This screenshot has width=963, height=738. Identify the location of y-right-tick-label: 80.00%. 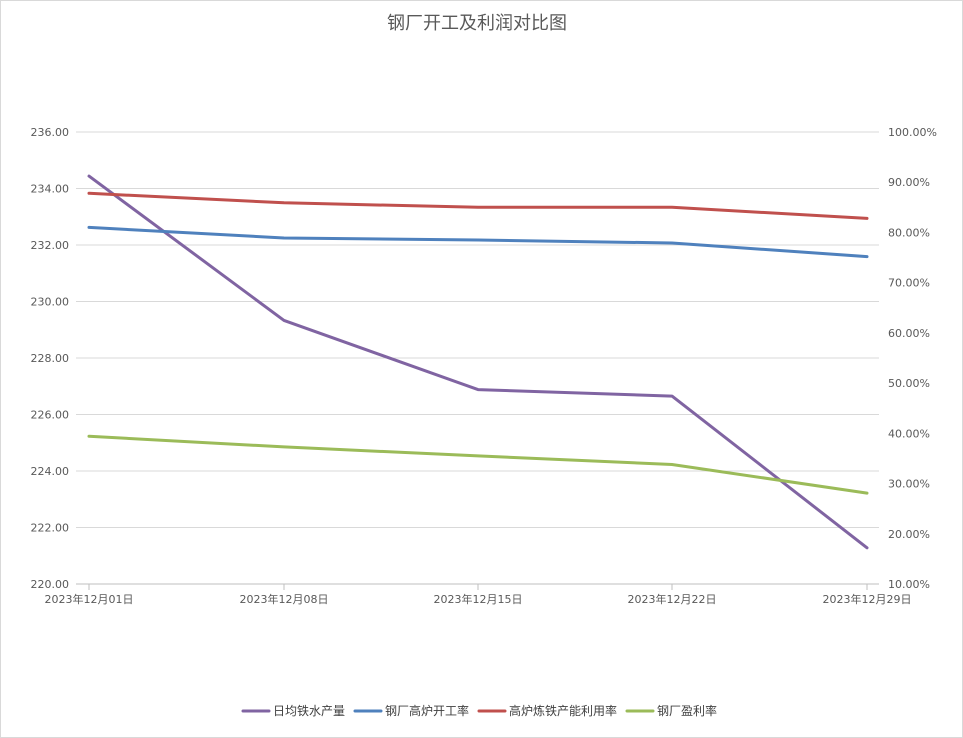
(909, 232).